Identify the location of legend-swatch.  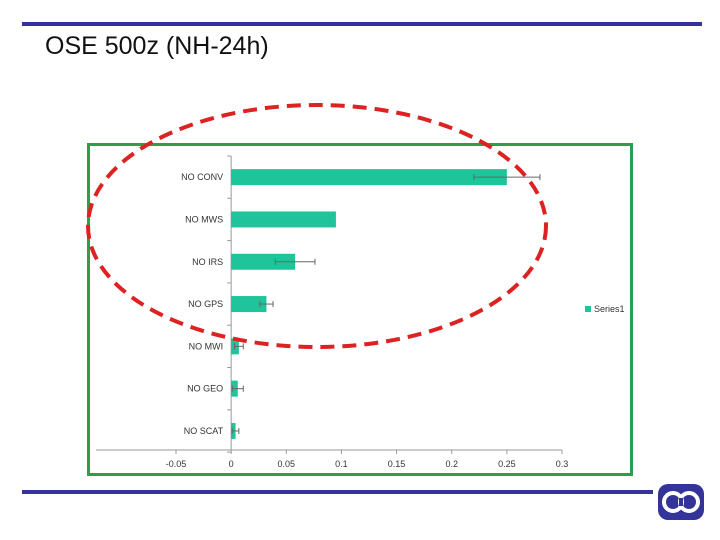
(588, 309).